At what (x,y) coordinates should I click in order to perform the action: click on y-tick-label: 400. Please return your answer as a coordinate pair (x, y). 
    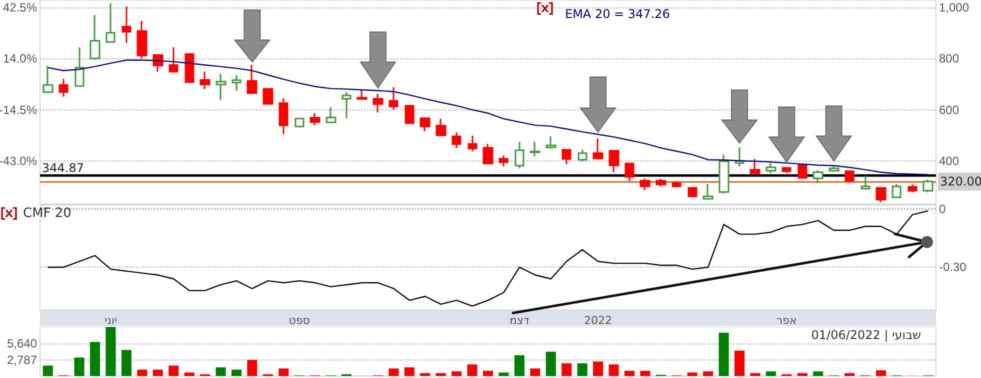
    Looking at the image, I should click on (949, 161).